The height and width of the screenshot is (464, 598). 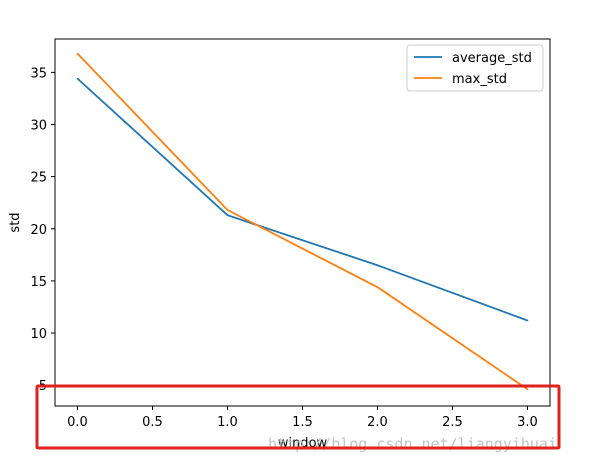 I want to click on x-tick-label: 2.0, so click(x=377, y=422).